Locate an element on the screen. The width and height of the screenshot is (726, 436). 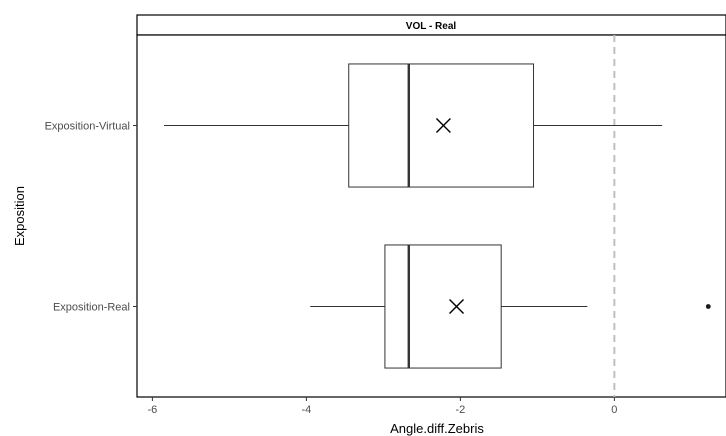
y-tick-label: Exposition-Real is located at coordinates (91, 308).